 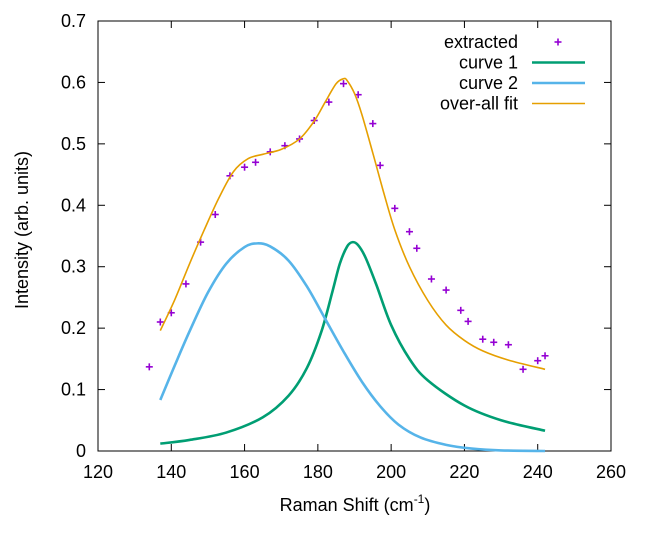 I want to click on x-tick-label: 200, so click(x=391, y=472).